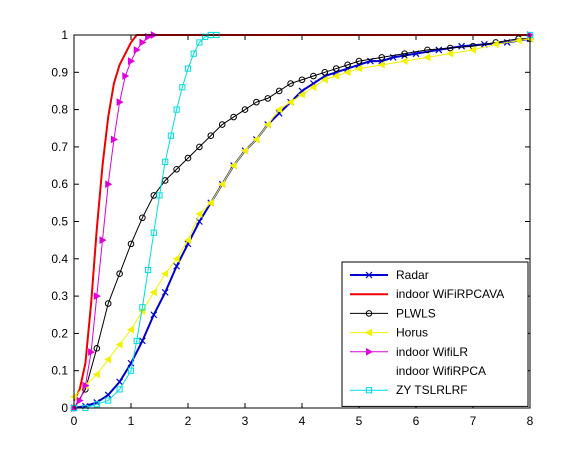  What do you see at coordinates (416, 313) in the screenshot?
I see `legend-label: PLWLS` at bounding box center [416, 313].